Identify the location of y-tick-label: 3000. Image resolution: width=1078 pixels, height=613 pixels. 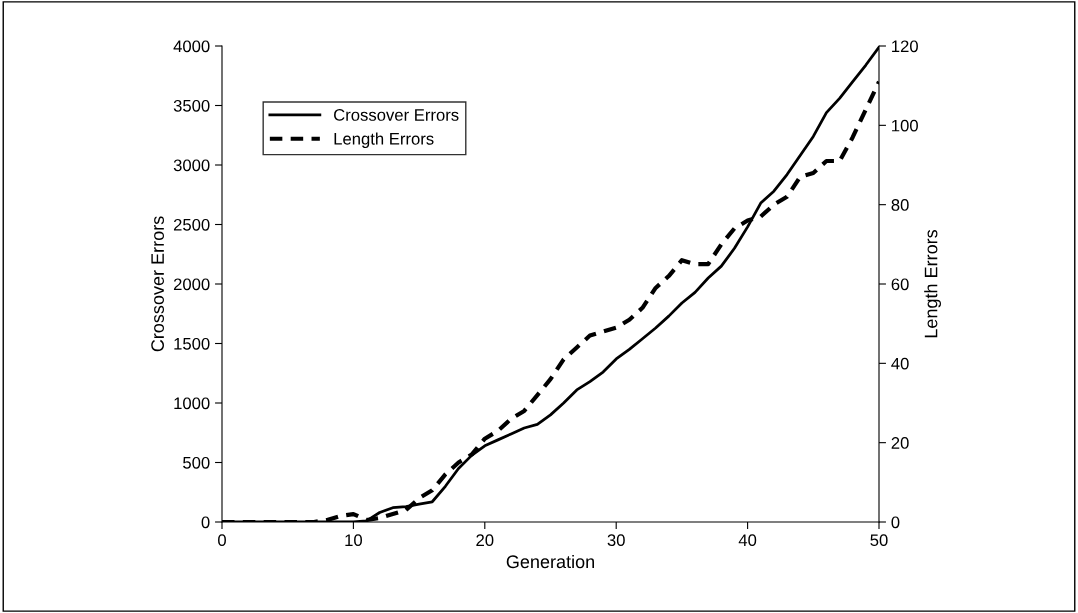
(191, 165).